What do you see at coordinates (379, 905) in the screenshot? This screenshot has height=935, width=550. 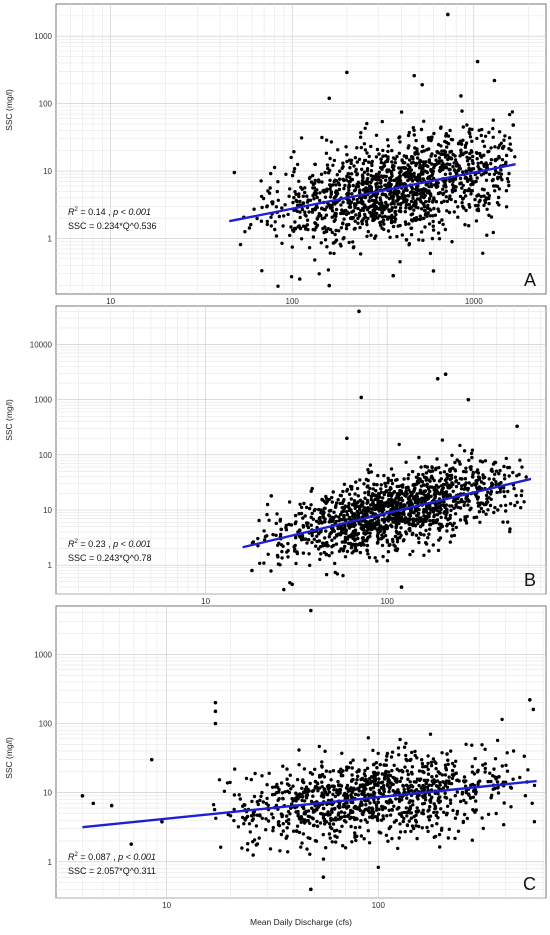 I see `x-tick-label: 100` at bounding box center [379, 905].